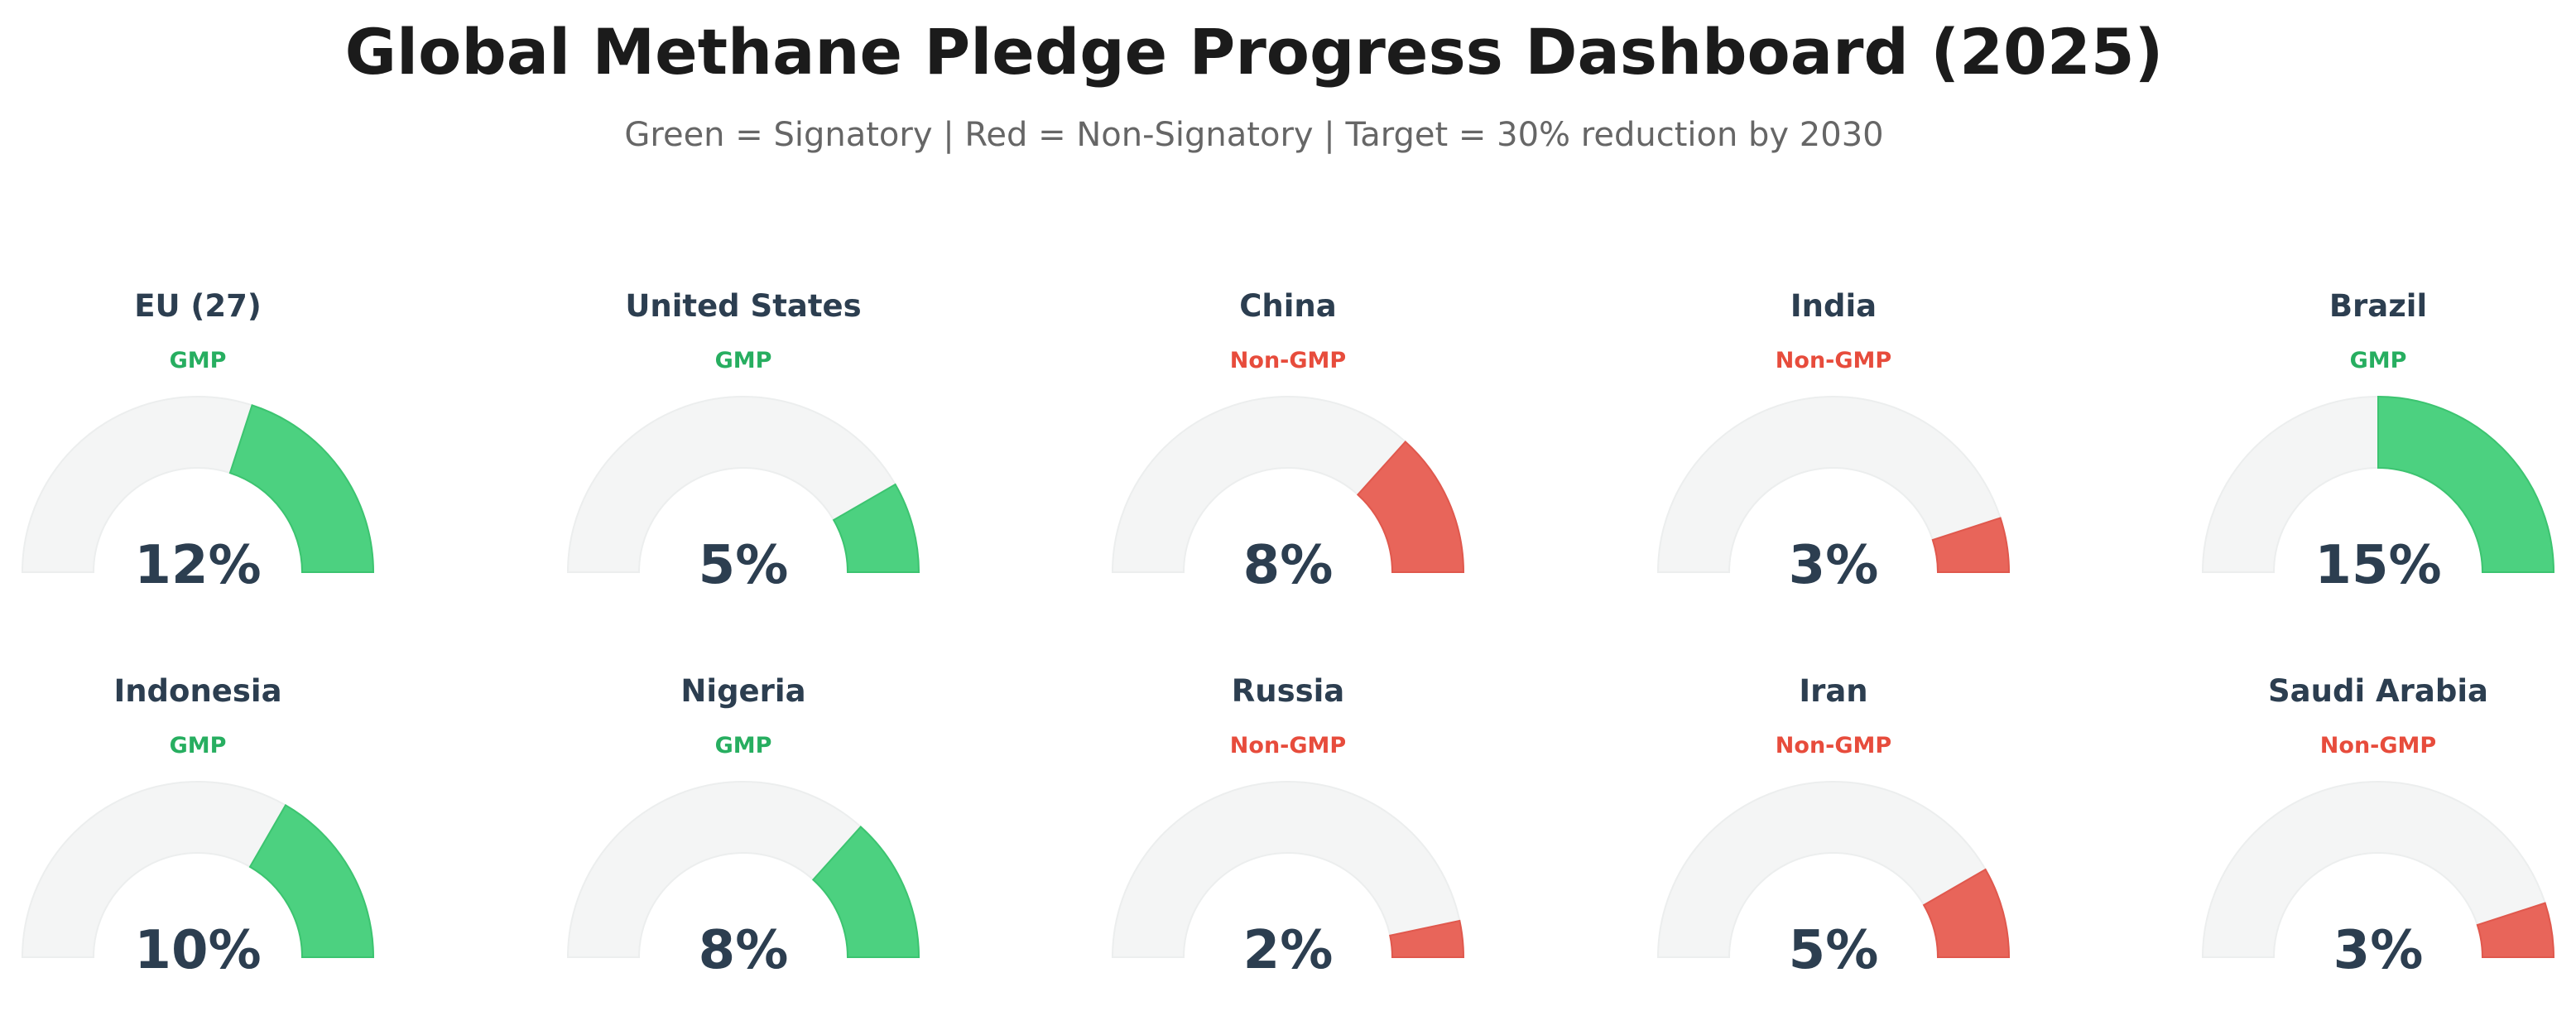 This screenshot has width=2576, height=1021. I want to click on country-name: Indonesia, so click(197, 691).